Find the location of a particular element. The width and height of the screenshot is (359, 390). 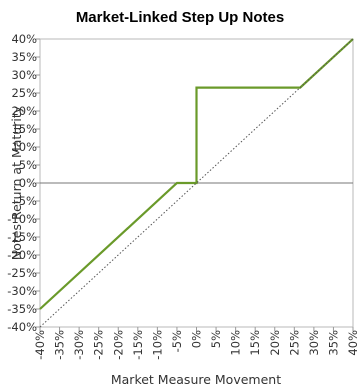

x-tick-label: 20% is located at coordinates (275, 343).